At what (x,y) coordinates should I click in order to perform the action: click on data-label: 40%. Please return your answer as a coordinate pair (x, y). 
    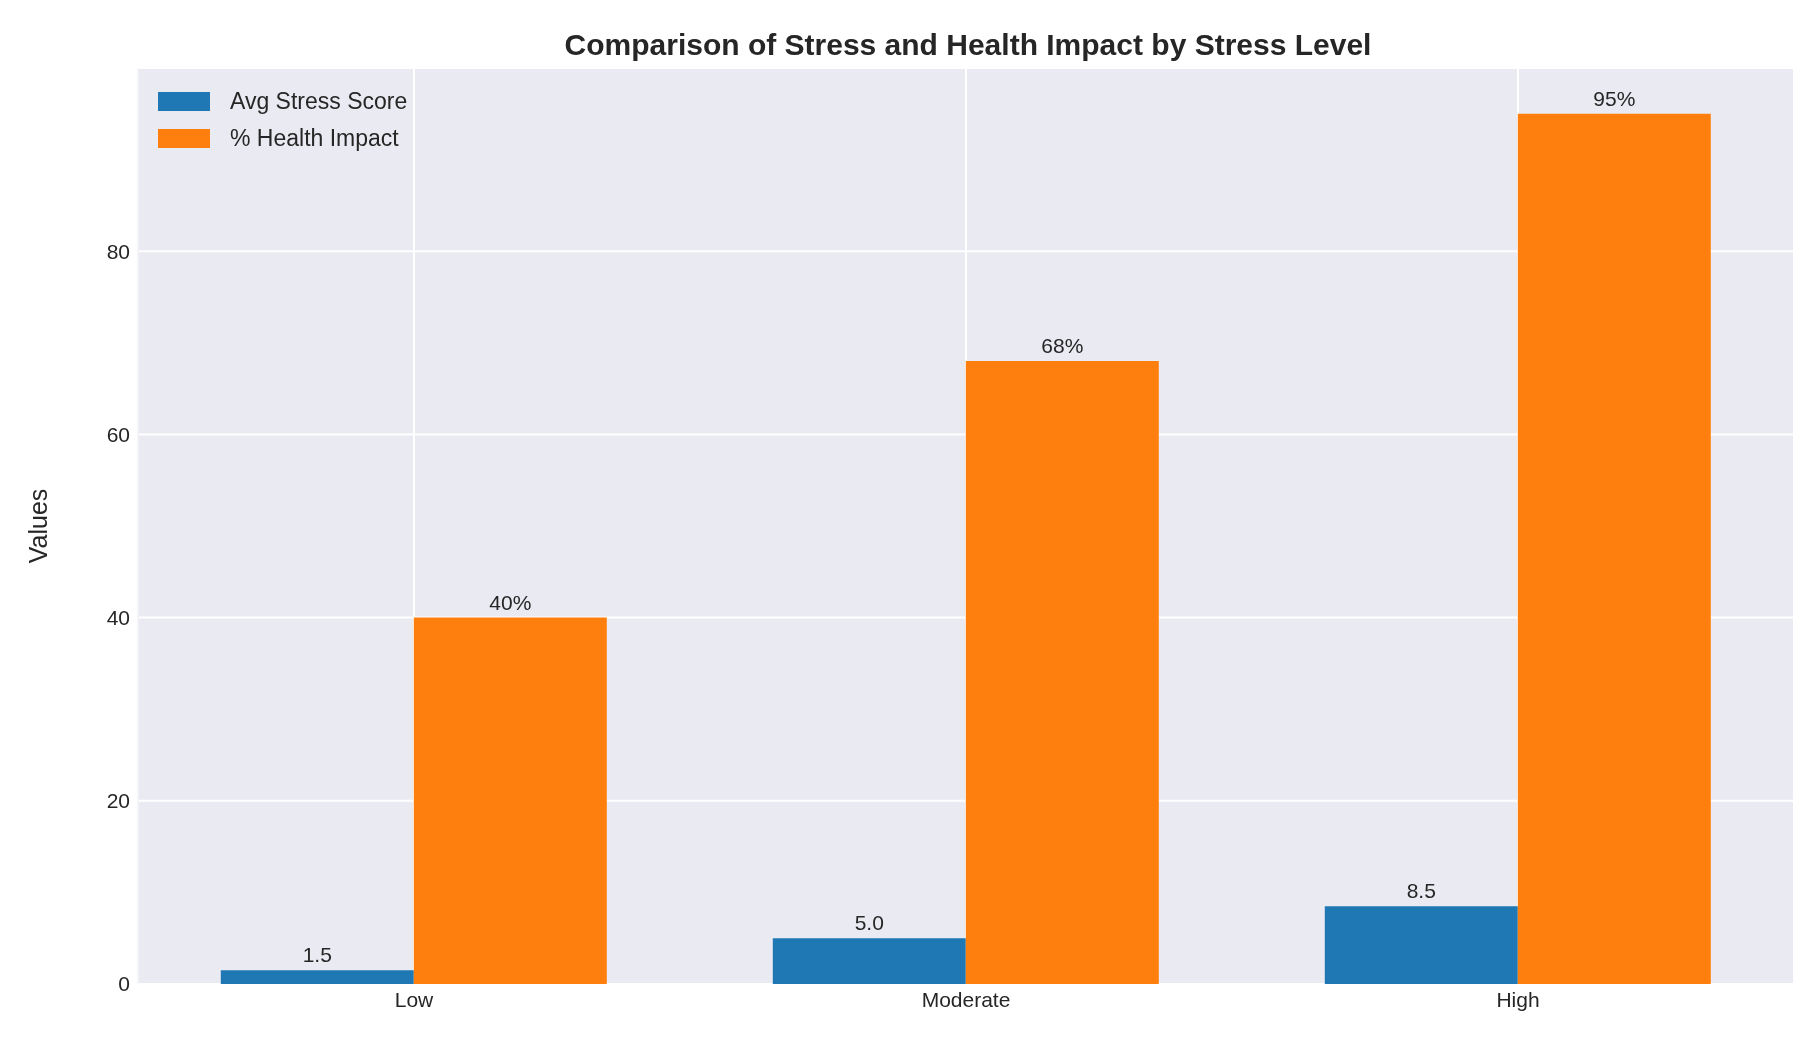
    Looking at the image, I should click on (510, 602).